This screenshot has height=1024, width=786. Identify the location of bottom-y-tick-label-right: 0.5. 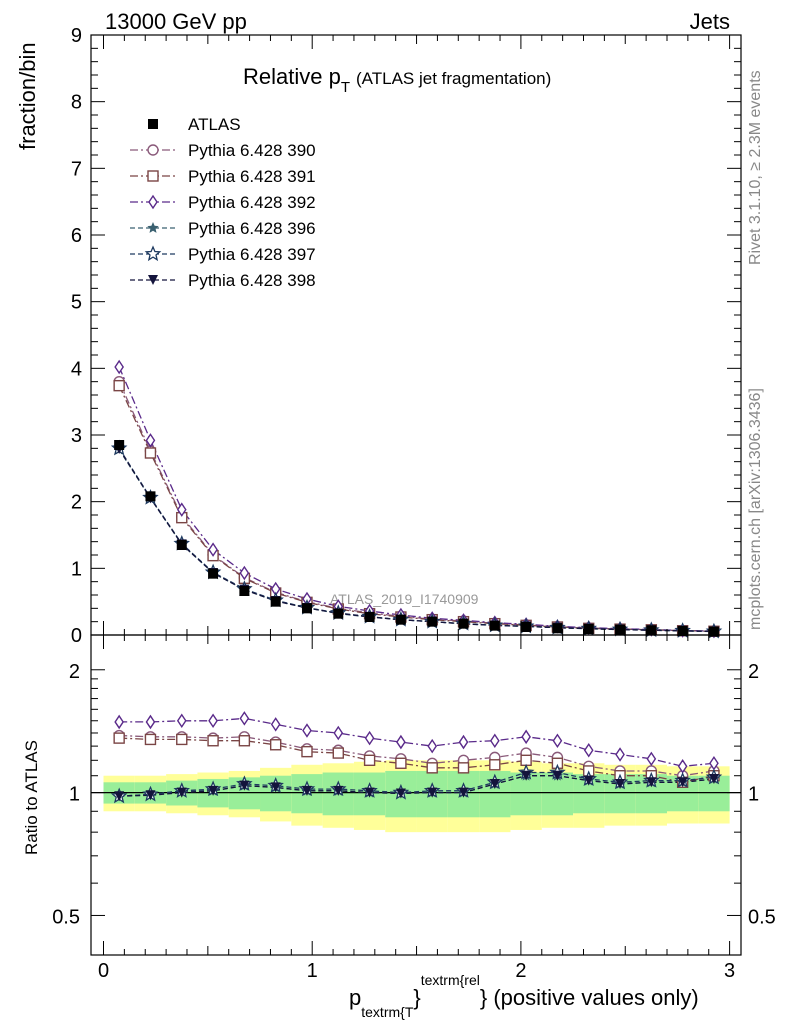
(762, 917).